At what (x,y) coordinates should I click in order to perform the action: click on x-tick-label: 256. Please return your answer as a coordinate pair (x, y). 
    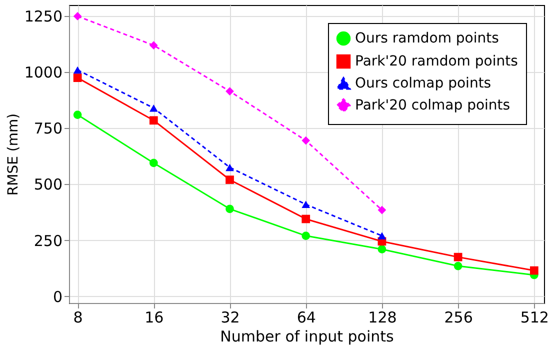
    Looking at the image, I should click on (458, 317).